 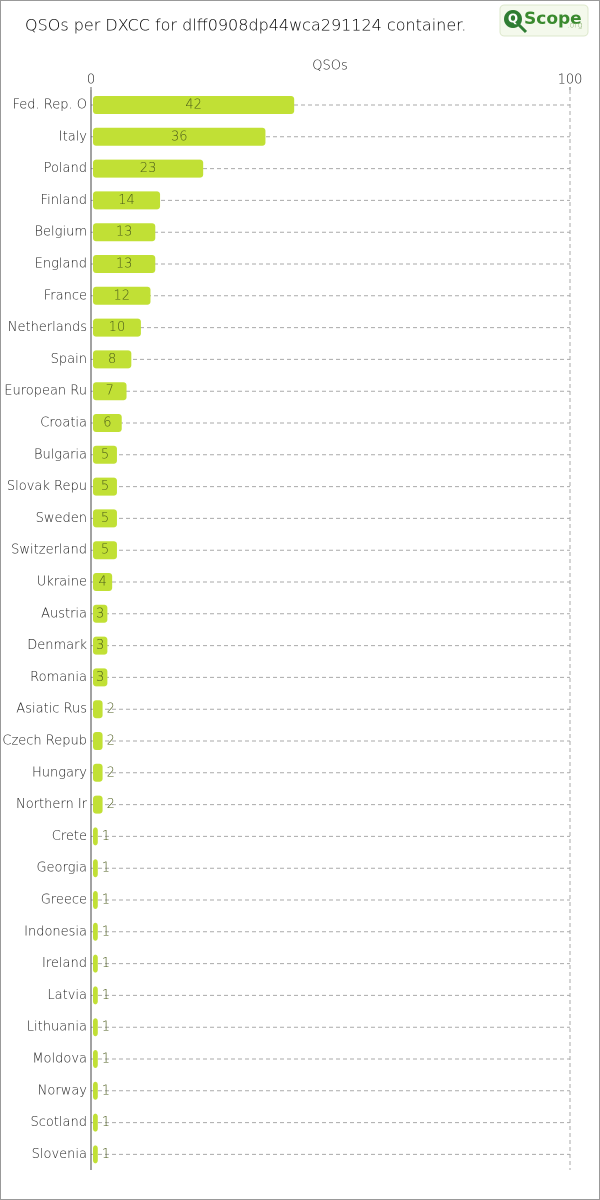 What do you see at coordinates (58, 1122) in the screenshot?
I see `y-tick-label: Scotland` at bounding box center [58, 1122].